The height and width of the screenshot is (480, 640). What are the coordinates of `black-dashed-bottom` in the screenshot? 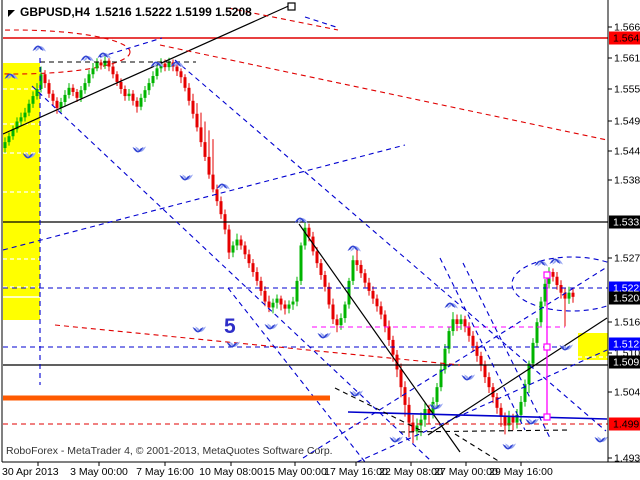 It's located at (485, 431).